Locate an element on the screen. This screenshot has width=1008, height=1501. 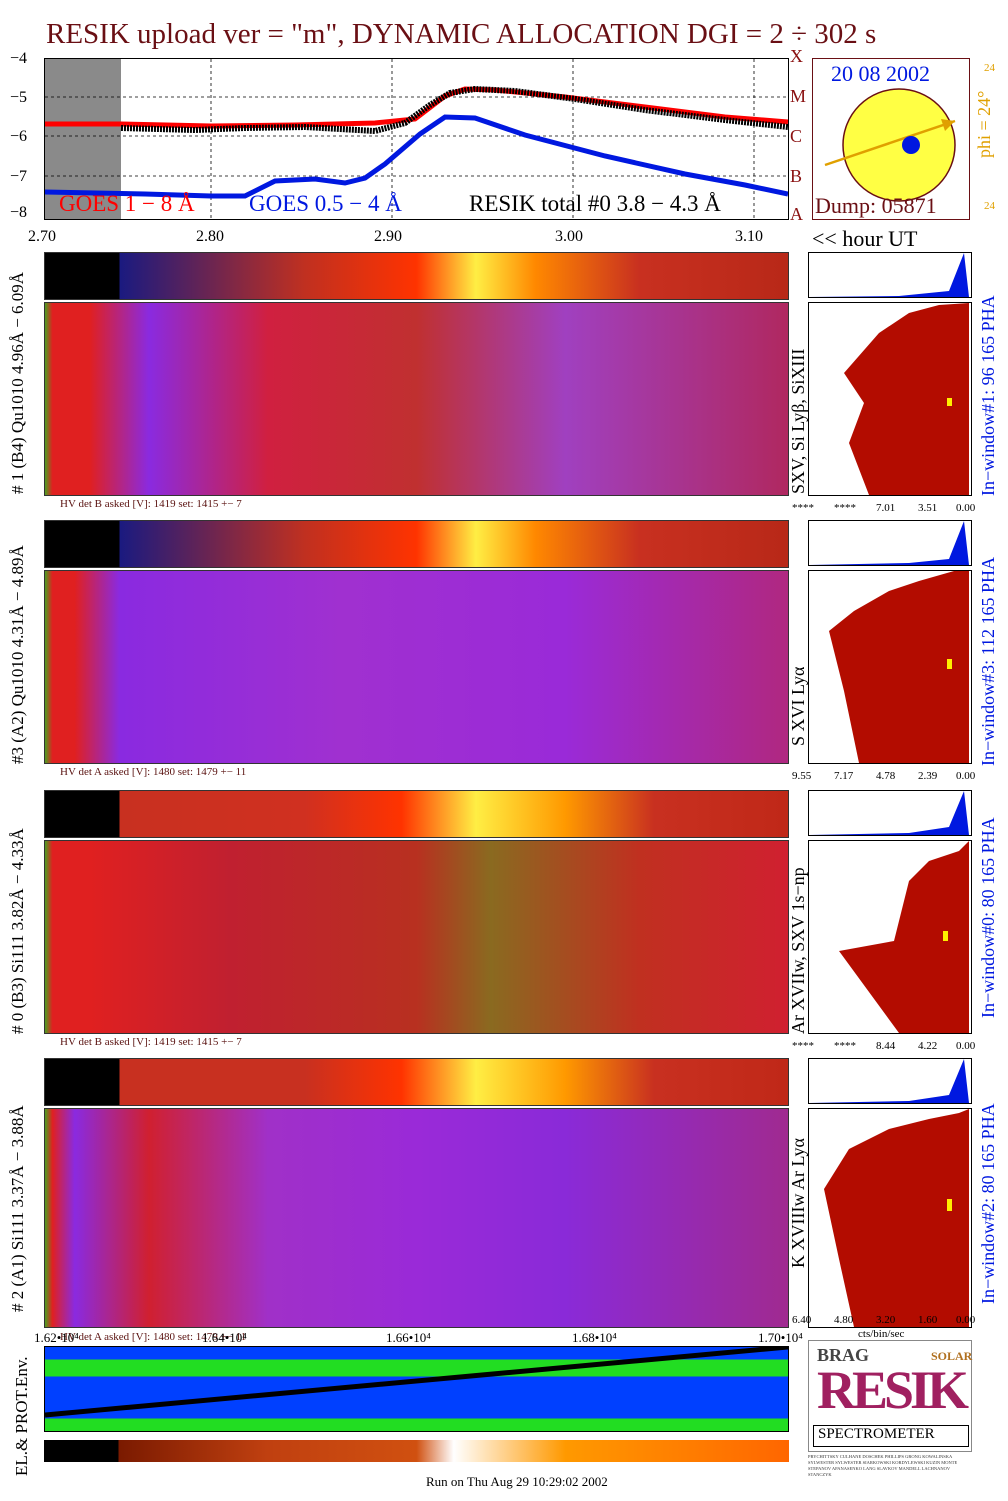
lightcurve-grid is located at coordinates (416, 139).